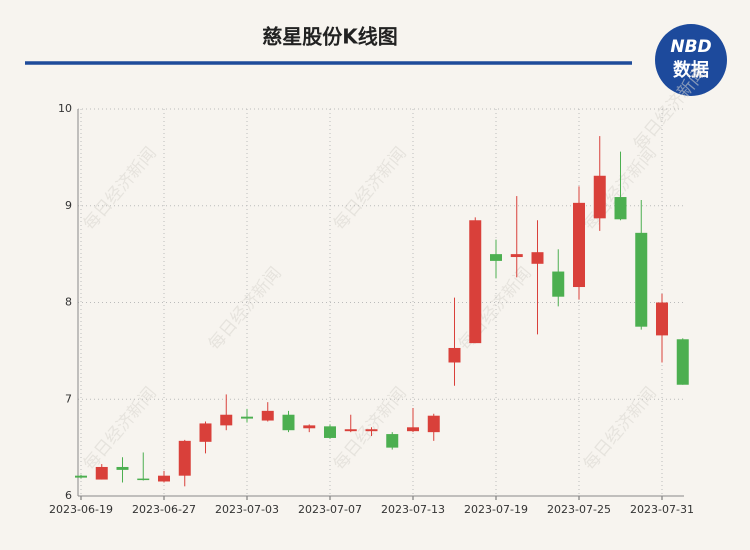  Describe the element at coordinates (81, 509) in the screenshot. I see `x-tick-label: 2023-06-19` at that location.